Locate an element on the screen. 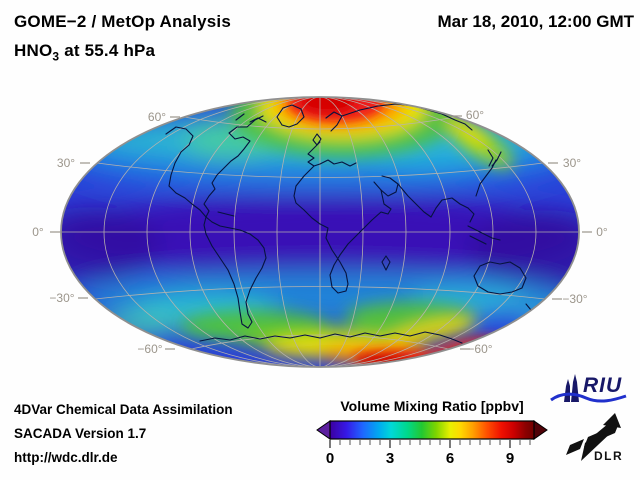 The width and height of the screenshot is (640, 480). lat-label-left-m60: −60° is located at coordinates (150, 349).